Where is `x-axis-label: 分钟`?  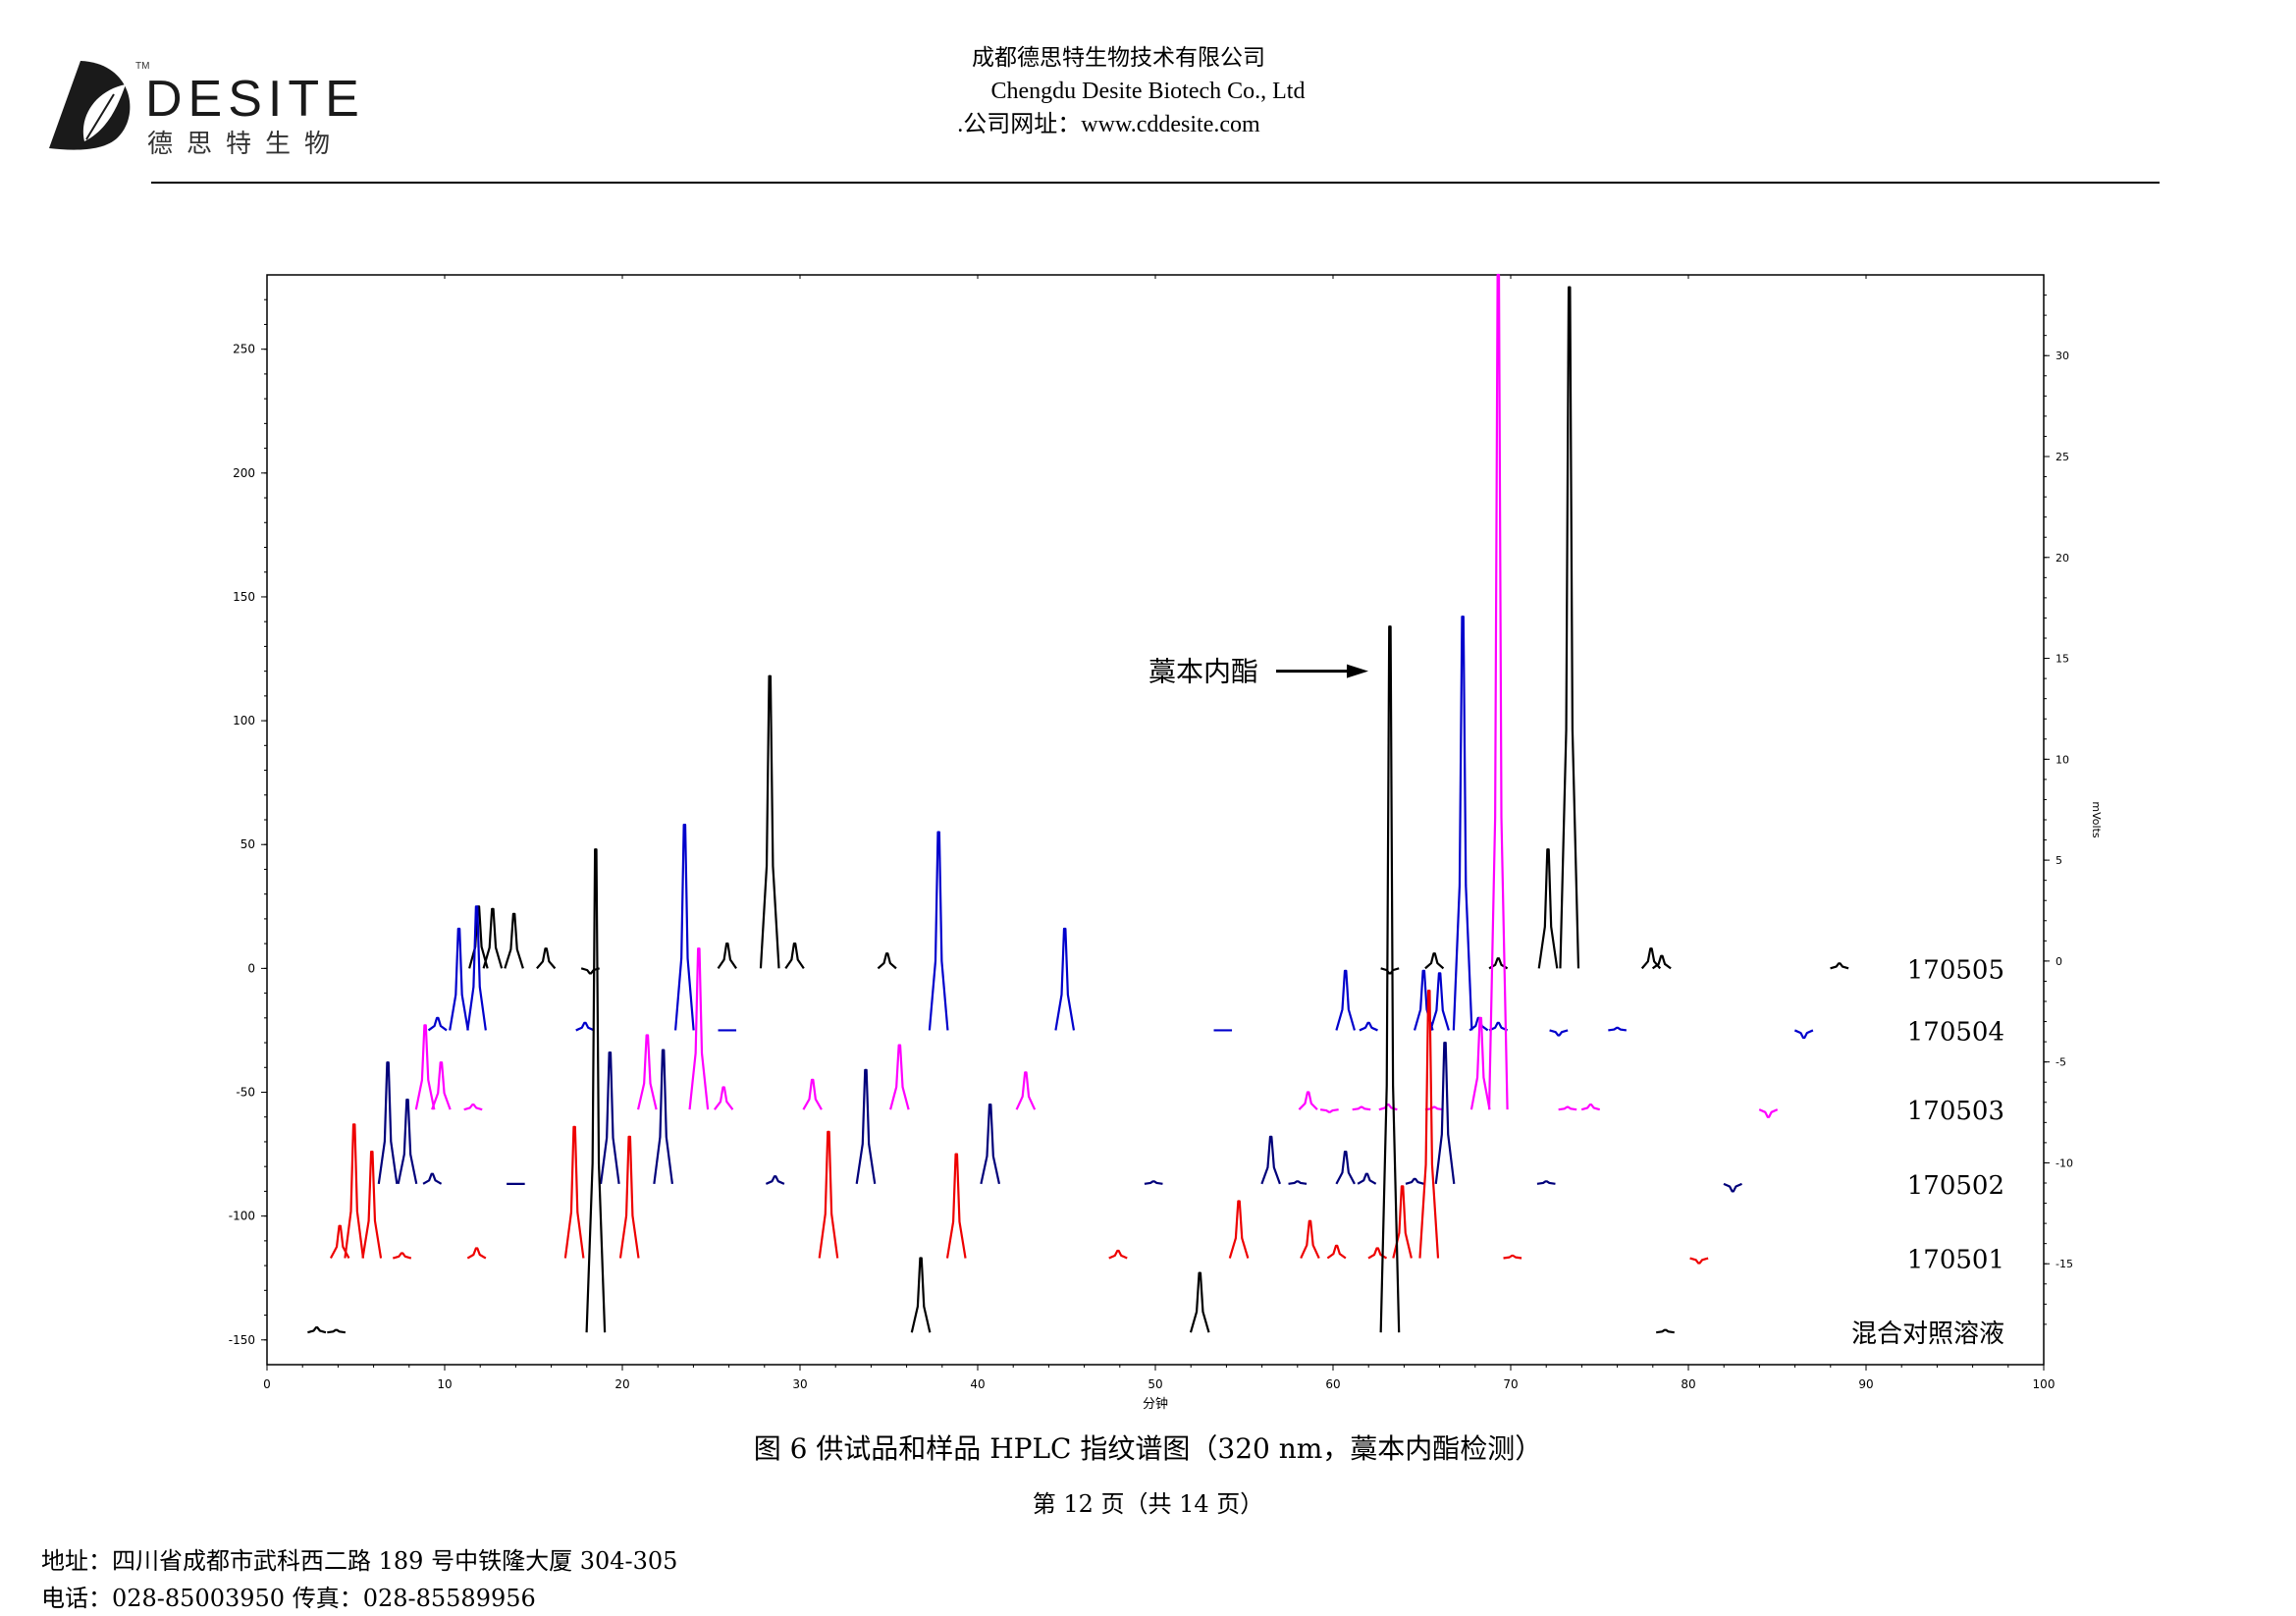
x-axis-label: 分钟 is located at coordinates (1155, 1404).